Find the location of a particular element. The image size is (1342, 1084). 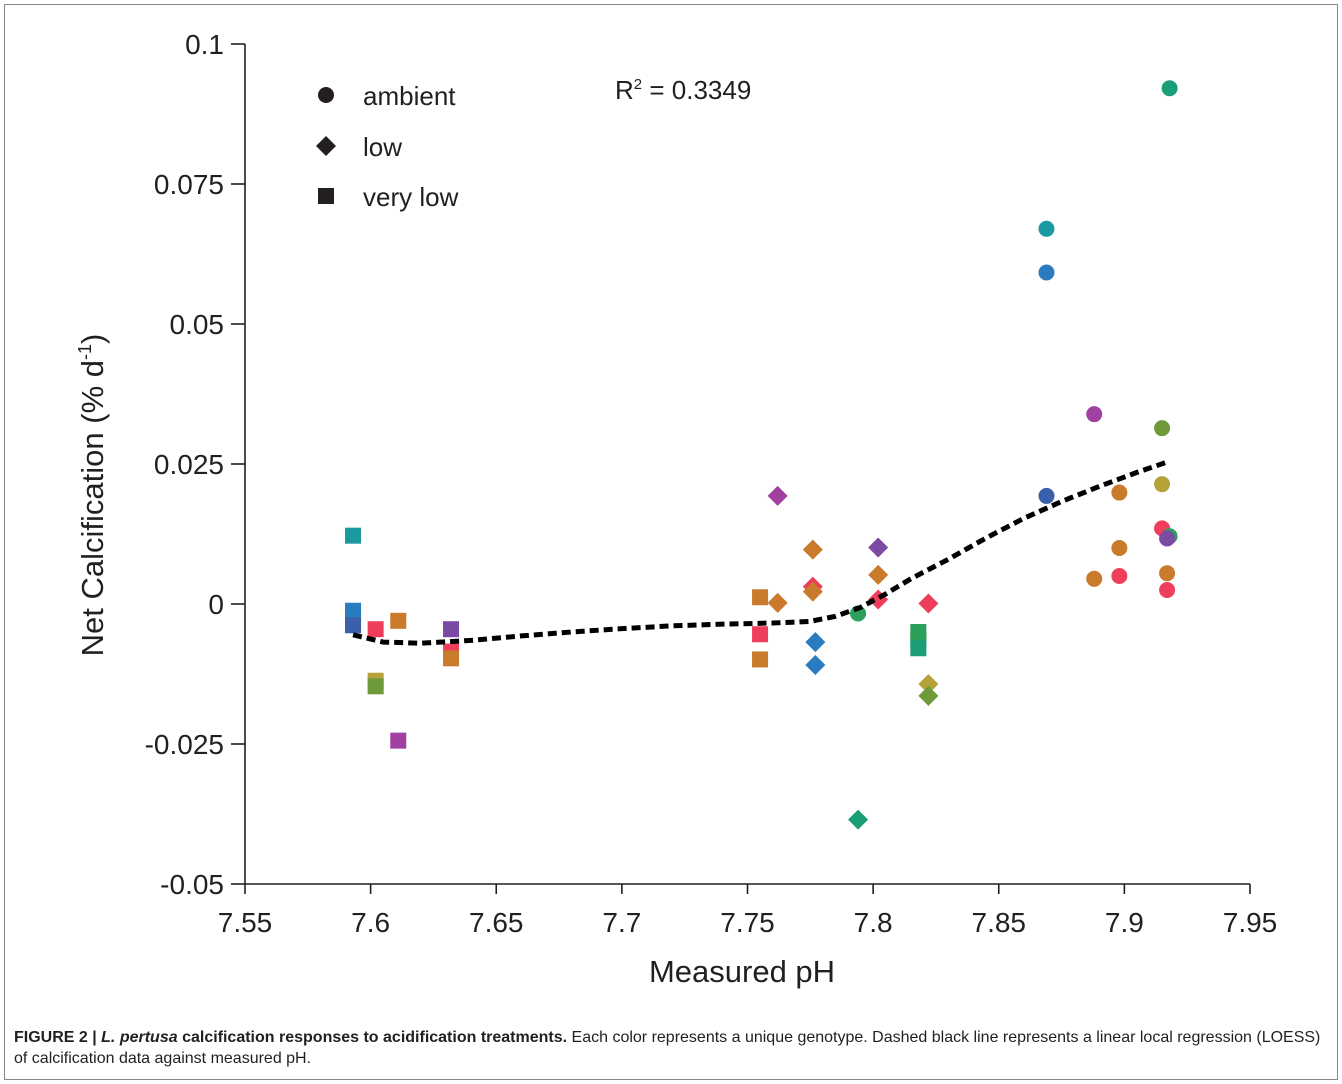

x-tick-label: 7.7 is located at coordinates (621, 922).